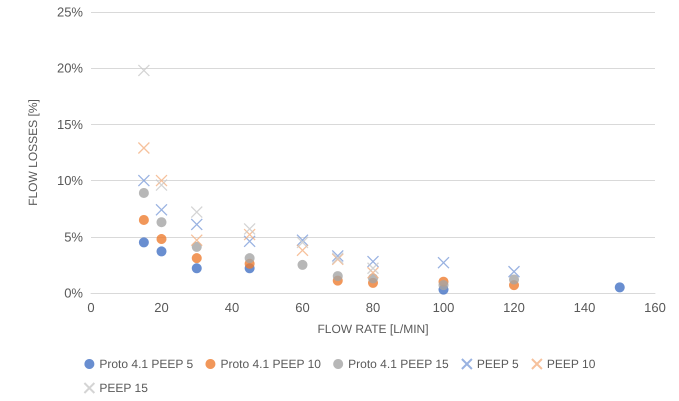 This screenshot has height=401, width=679. What do you see at coordinates (232, 307) in the screenshot?
I see `x-tick-label: 40` at bounding box center [232, 307].